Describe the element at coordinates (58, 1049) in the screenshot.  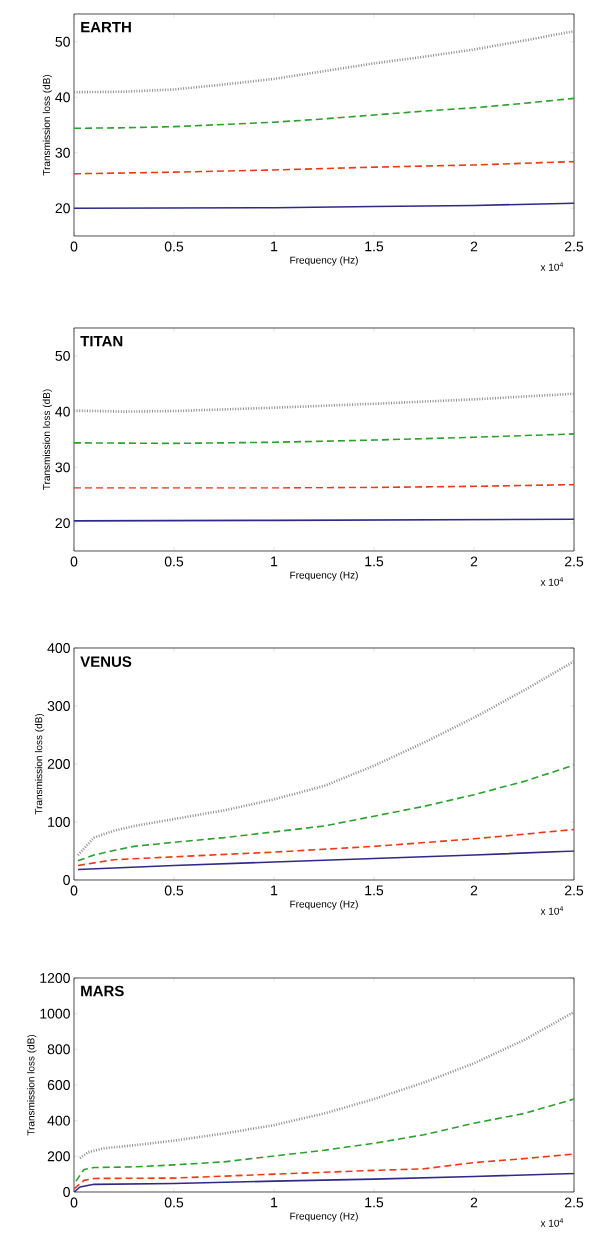
I see `y-tick-label: 800` at that location.